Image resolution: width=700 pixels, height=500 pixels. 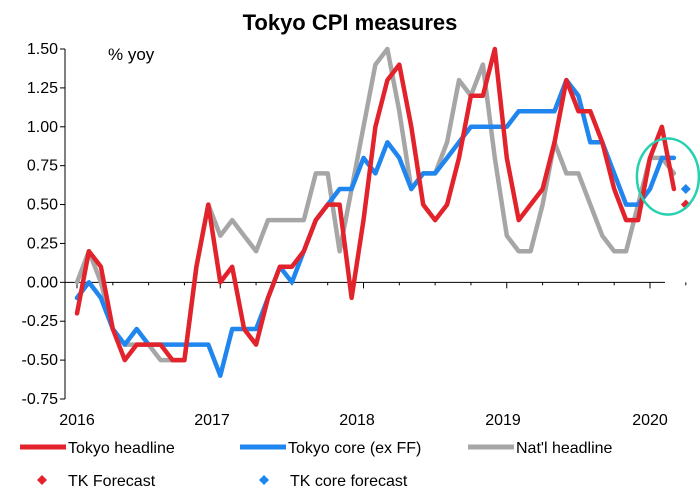 What do you see at coordinates (40, 360) in the screenshot?
I see `y-tick-label: -0.50` at bounding box center [40, 360].